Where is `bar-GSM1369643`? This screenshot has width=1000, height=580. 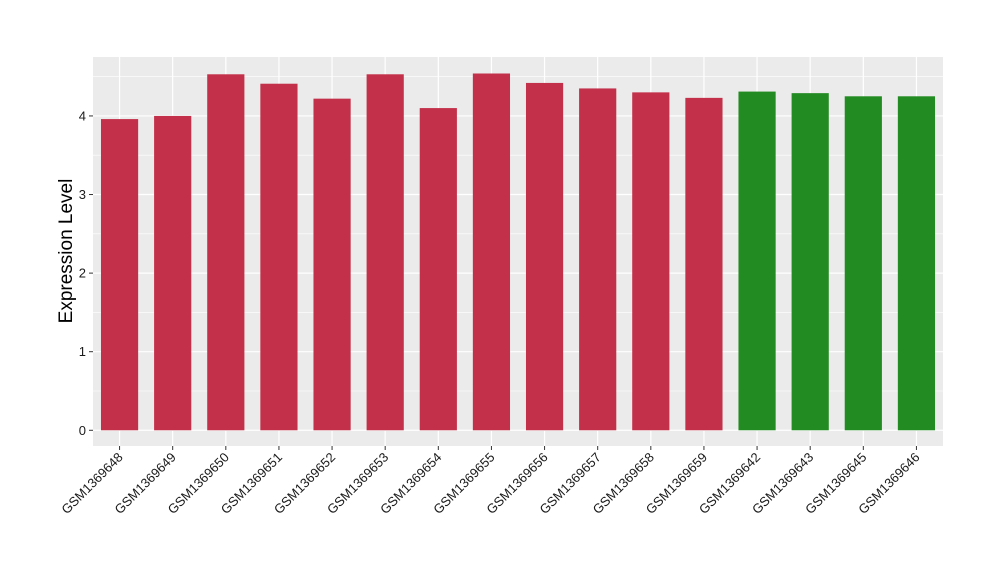
bar-GSM1369643 is located at coordinates (810, 262).